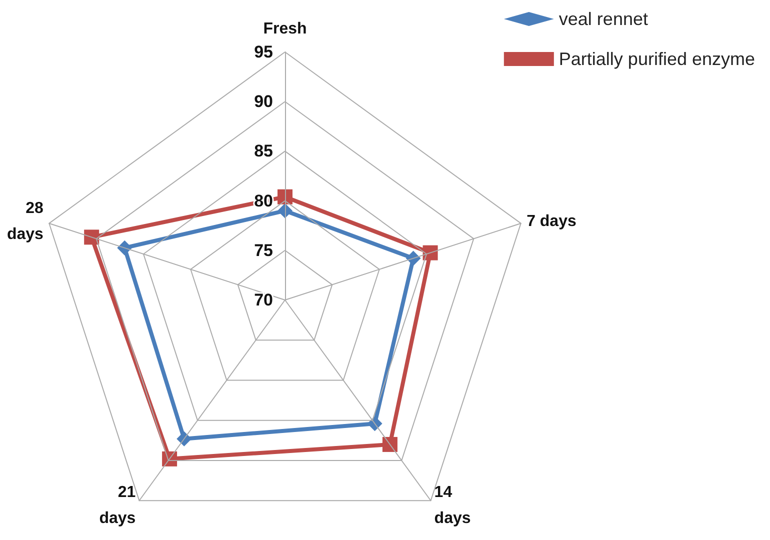 The image size is (770, 540). Describe the element at coordinates (551, 221) in the screenshot. I see `spoke-label: 7 days` at that location.